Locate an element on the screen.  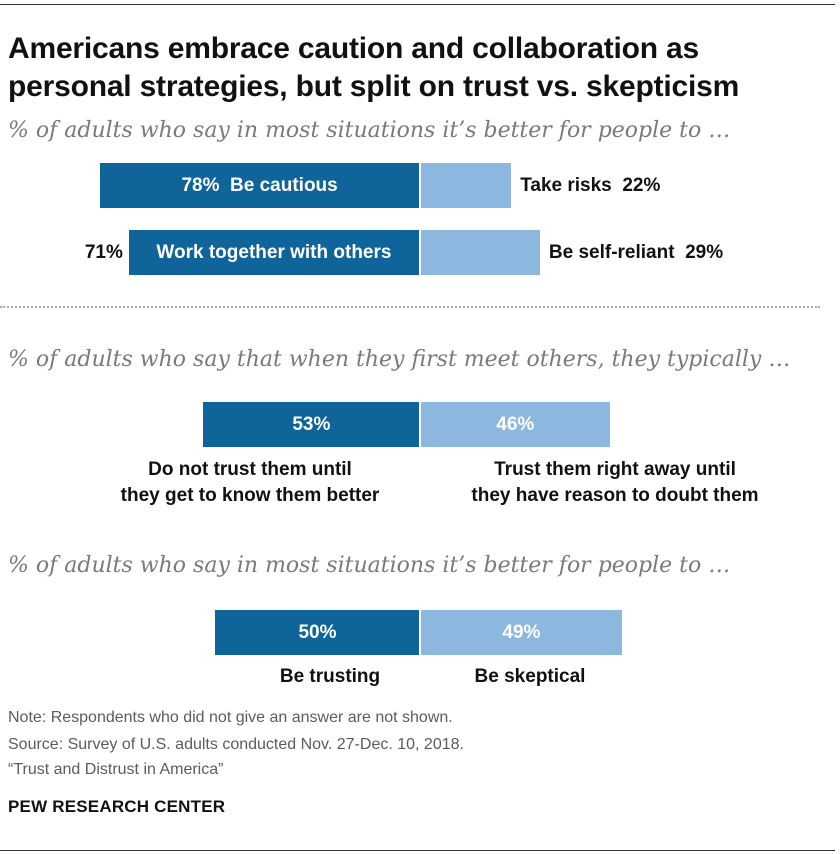
caption-do-not-trust-line-1: Do not trust them until is located at coordinates (250, 469).